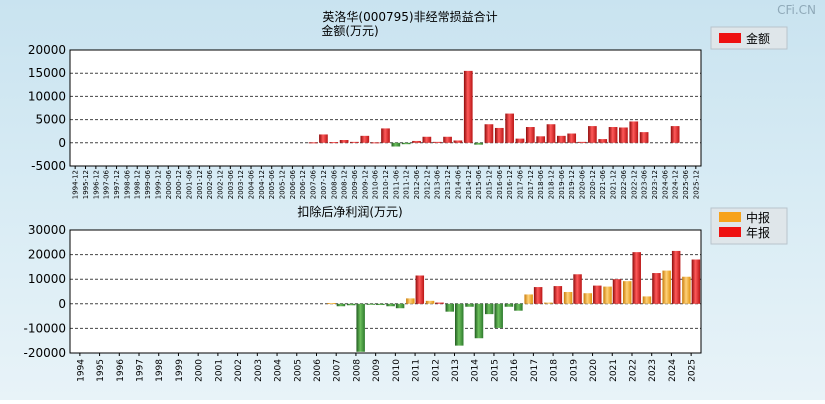  I want to click on x-tick-label-1: 1998-12, so click(138, 184).